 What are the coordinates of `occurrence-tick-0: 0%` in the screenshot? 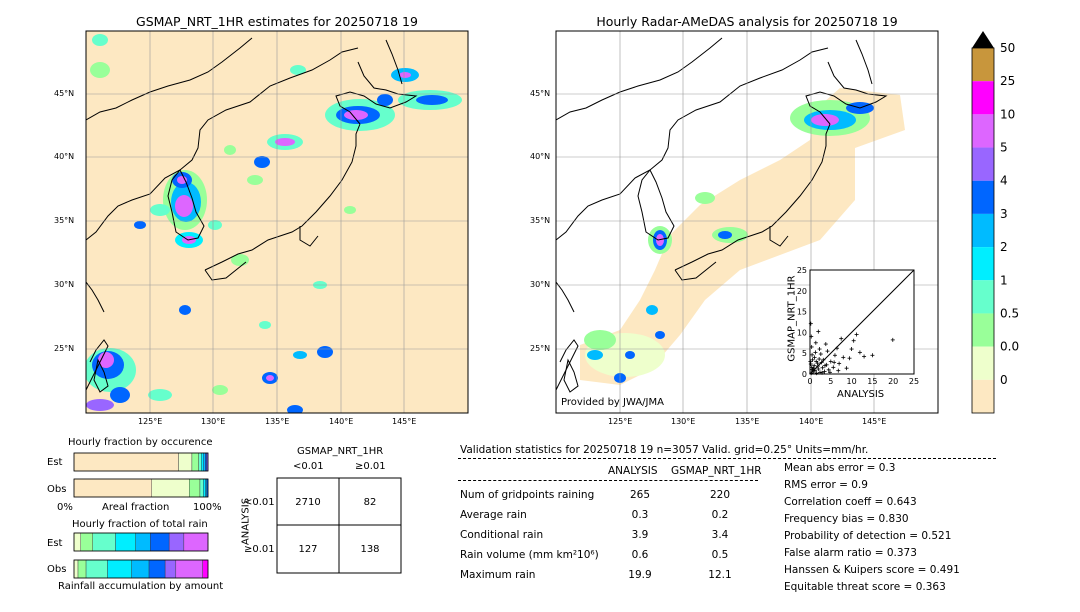 It's located at (65, 507).